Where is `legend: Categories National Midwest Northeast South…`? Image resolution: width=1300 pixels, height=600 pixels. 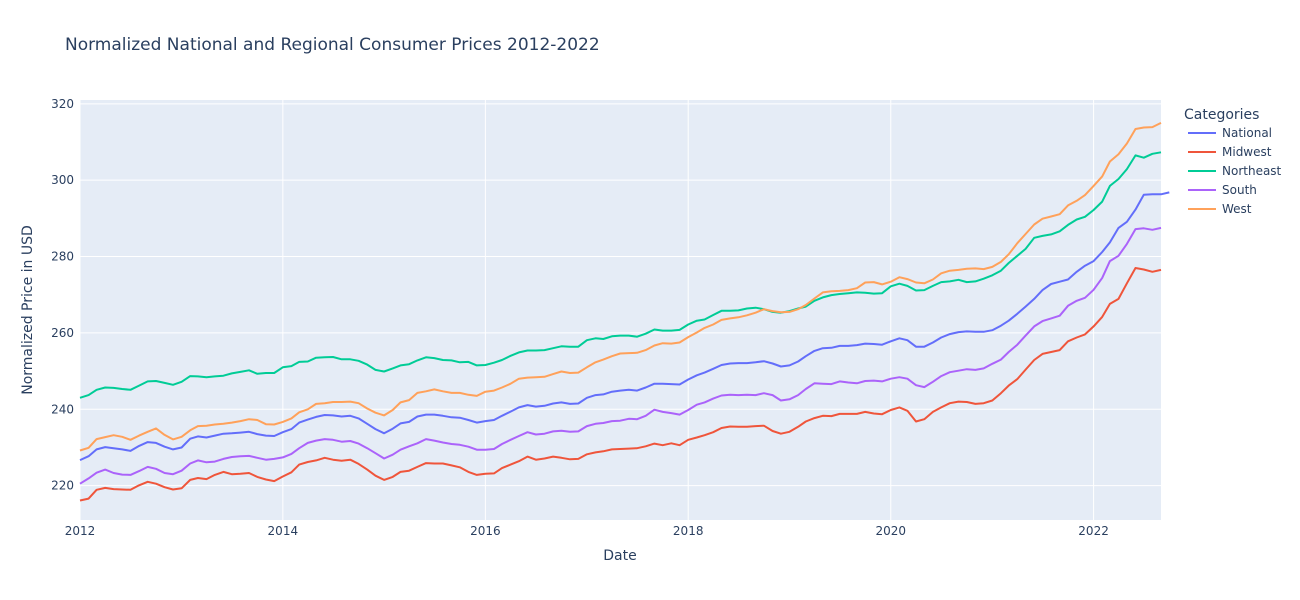
legend: Categories National Midwest Northeast South… is located at coordinates (1233, 161).